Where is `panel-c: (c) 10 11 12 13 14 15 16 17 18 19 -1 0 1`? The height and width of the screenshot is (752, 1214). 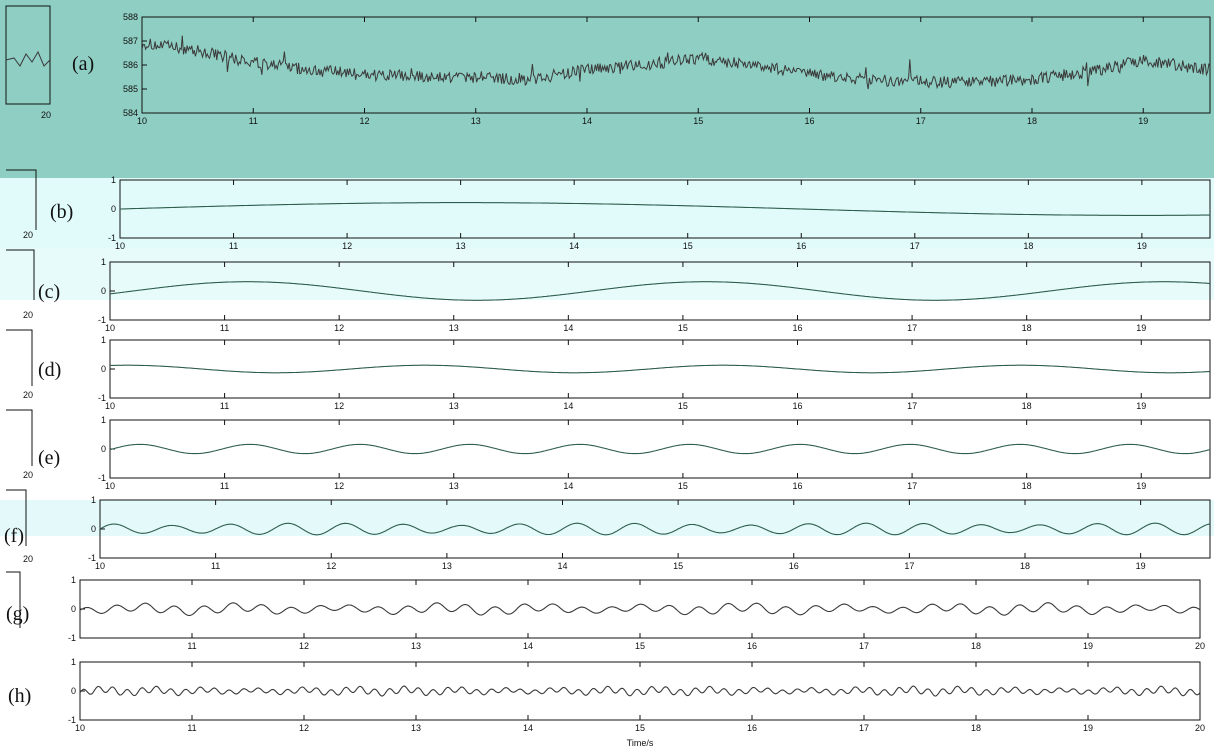 panel-c: (c) 10 11 12 13 14 15 16 17 18 19 -1 0 1 is located at coordinates (624, 295).